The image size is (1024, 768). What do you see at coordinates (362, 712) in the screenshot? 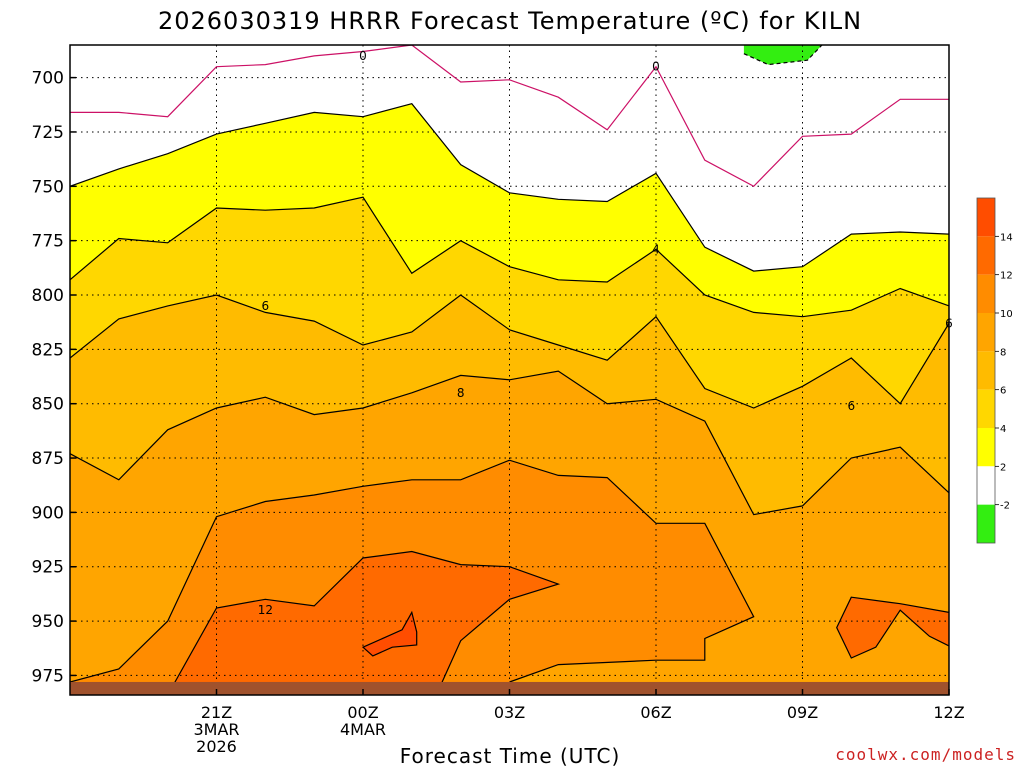
I see `x-tick-label: 00Z` at bounding box center [362, 712].